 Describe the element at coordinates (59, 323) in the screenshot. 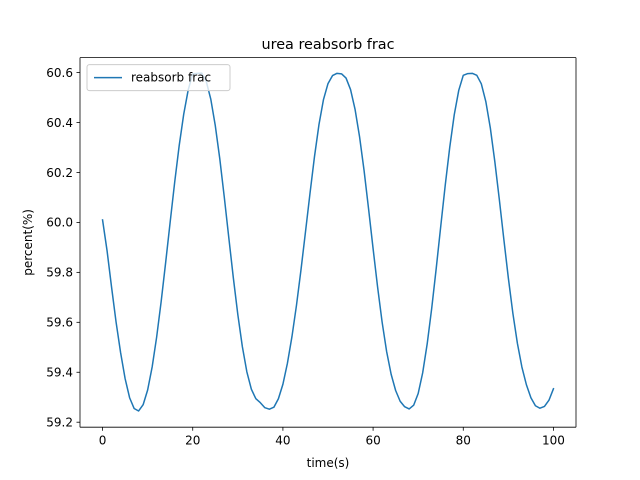

I see `y-tick-label: 59.6` at that location.